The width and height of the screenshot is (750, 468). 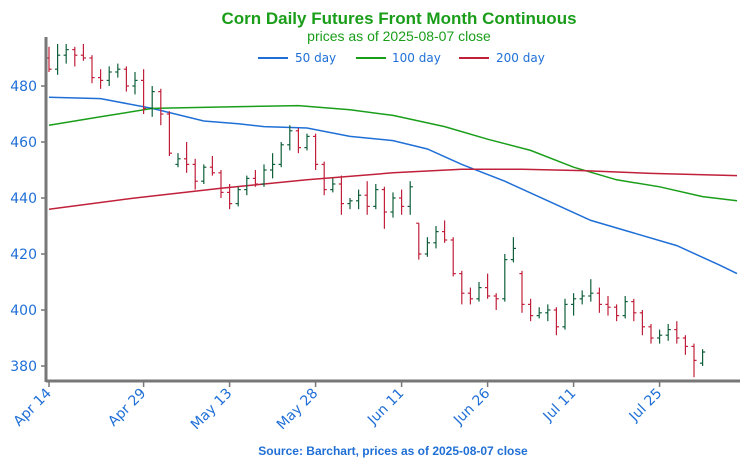 What do you see at coordinates (646, 406) in the screenshot?
I see `x-tick-label: Jul 25` at bounding box center [646, 406].